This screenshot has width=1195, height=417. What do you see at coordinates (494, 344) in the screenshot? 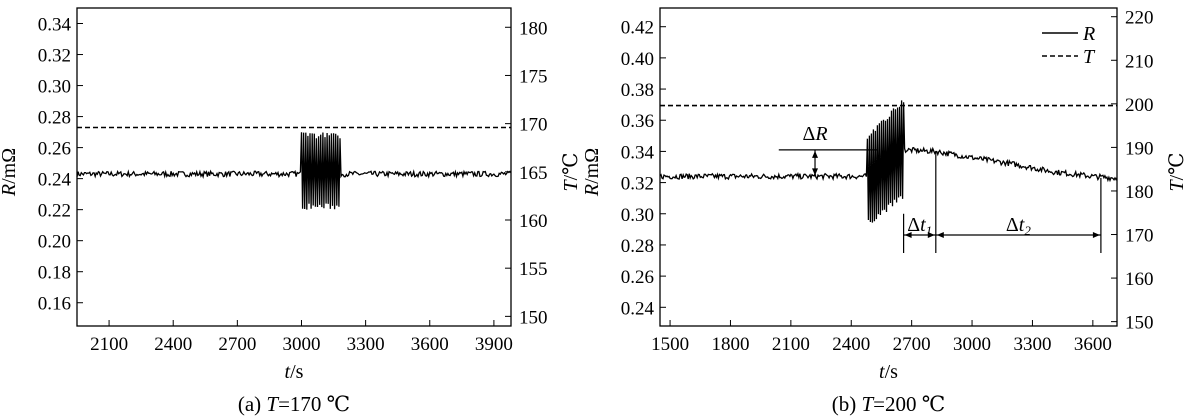
I see `x-tick-label: 3900` at bounding box center [494, 344].